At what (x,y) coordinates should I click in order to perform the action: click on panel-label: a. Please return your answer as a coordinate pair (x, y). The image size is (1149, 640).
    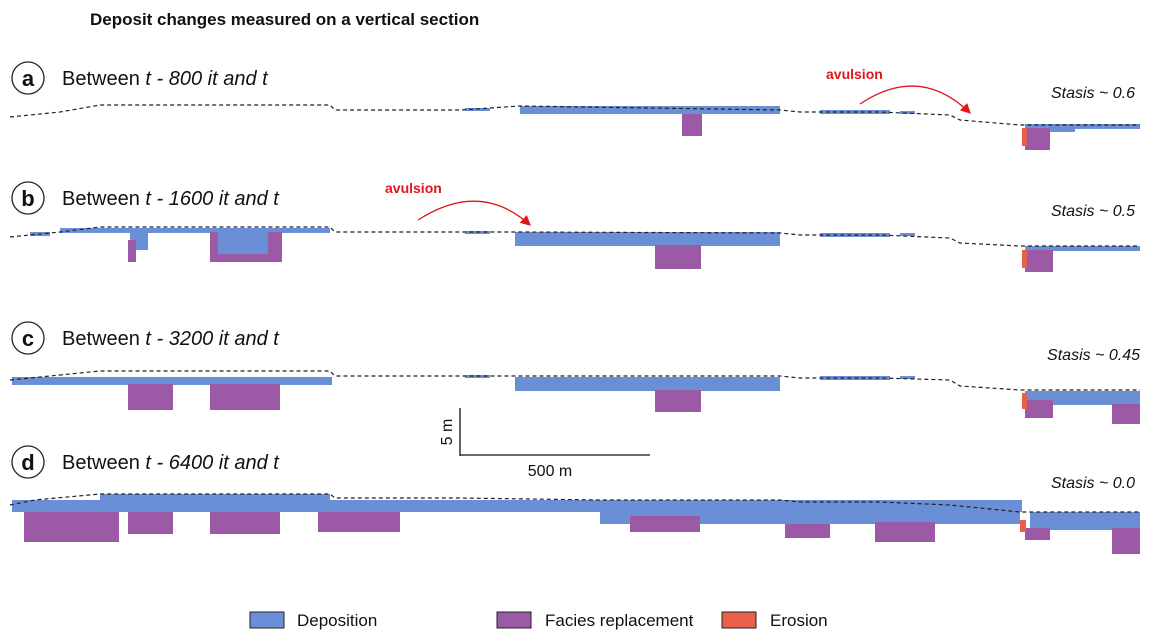
    Looking at the image, I should click on (28, 78).